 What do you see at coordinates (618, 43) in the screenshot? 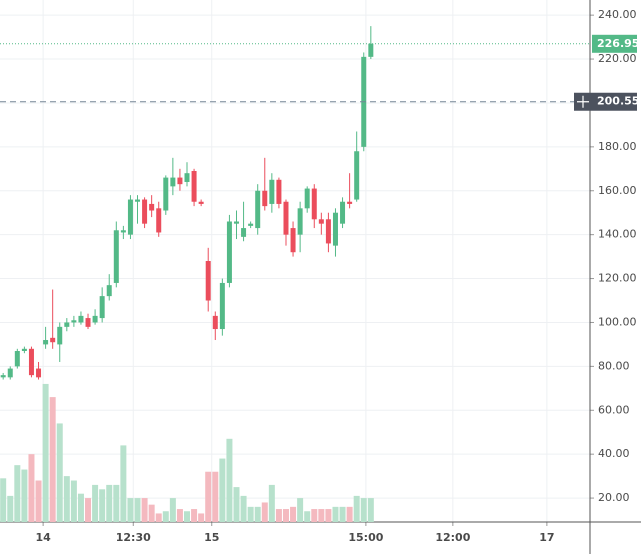
I see `last-price-label: 226.95` at bounding box center [618, 43].